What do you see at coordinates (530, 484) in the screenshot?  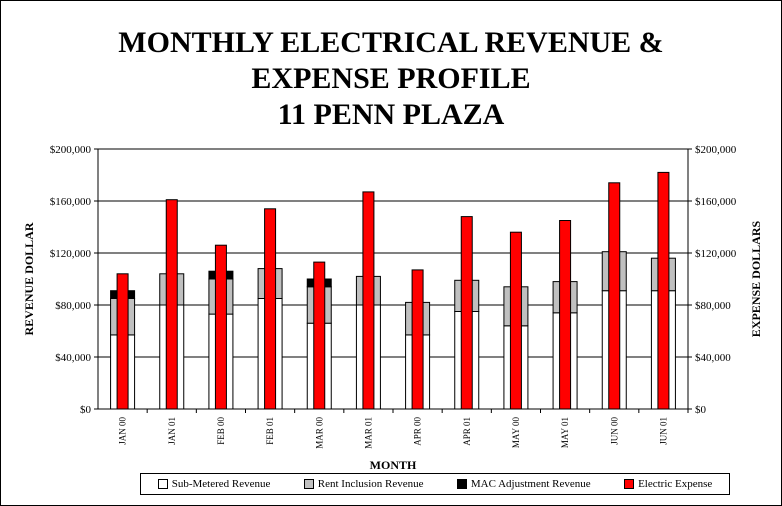 I see `legend-label-mac-adjustment: MAC Adjustment Revenue` at bounding box center [530, 484].